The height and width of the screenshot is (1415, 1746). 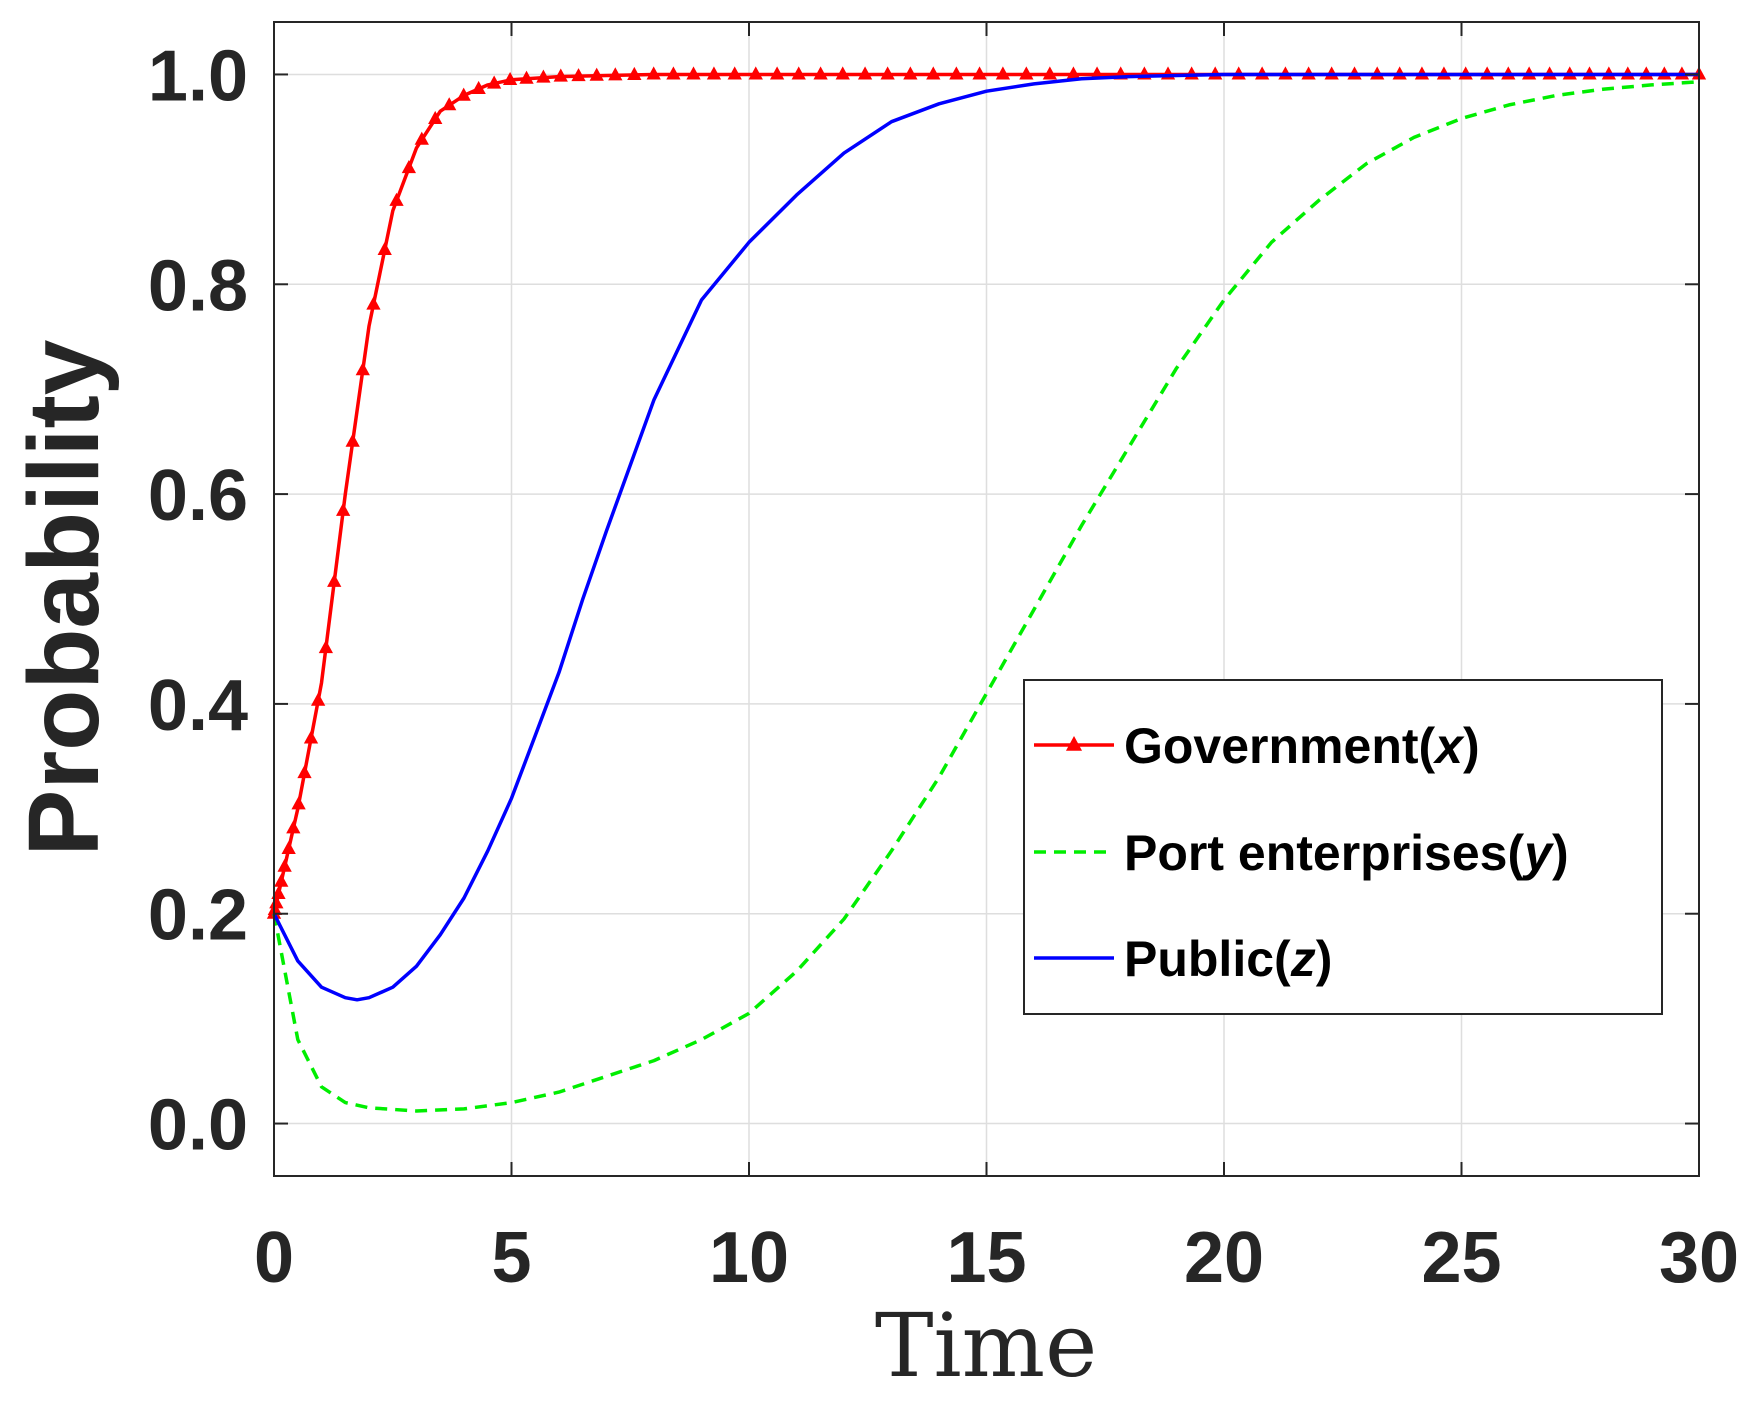 What do you see at coordinates (1303, 959) in the screenshot?
I see `legend-label-variable: z` at bounding box center [1303, 959].